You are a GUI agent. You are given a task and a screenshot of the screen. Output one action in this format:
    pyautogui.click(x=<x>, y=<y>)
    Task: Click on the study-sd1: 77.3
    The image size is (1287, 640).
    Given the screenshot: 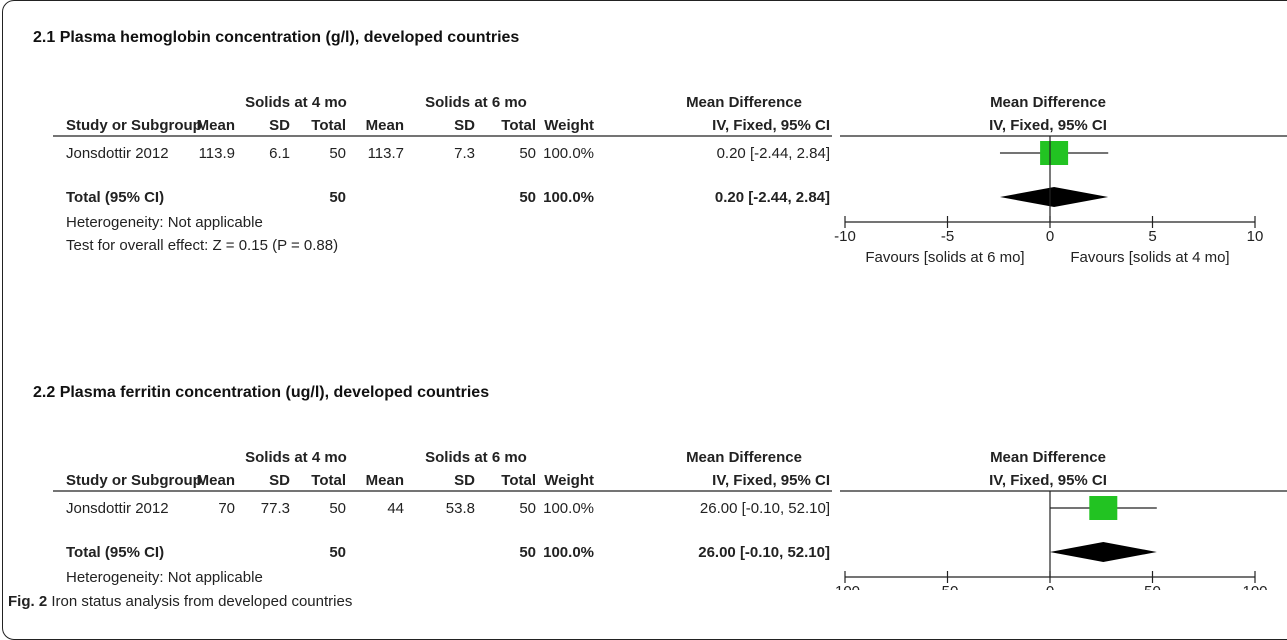 What is the action you would take?
    pyautogui.click(x=275, y=508)
    